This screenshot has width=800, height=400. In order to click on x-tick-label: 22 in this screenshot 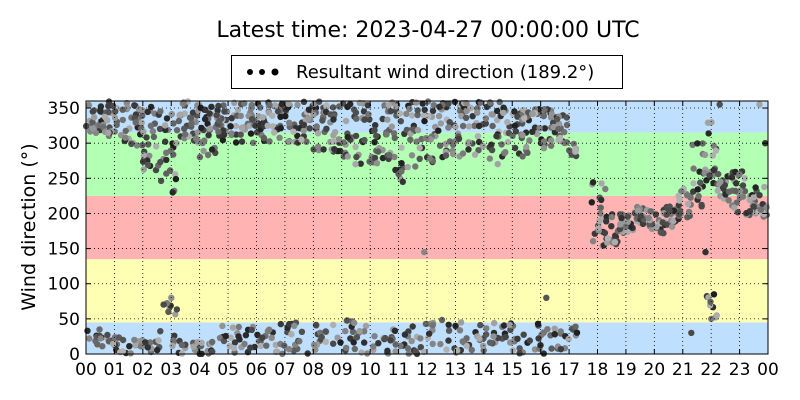, I will do `click(711, 370)`.